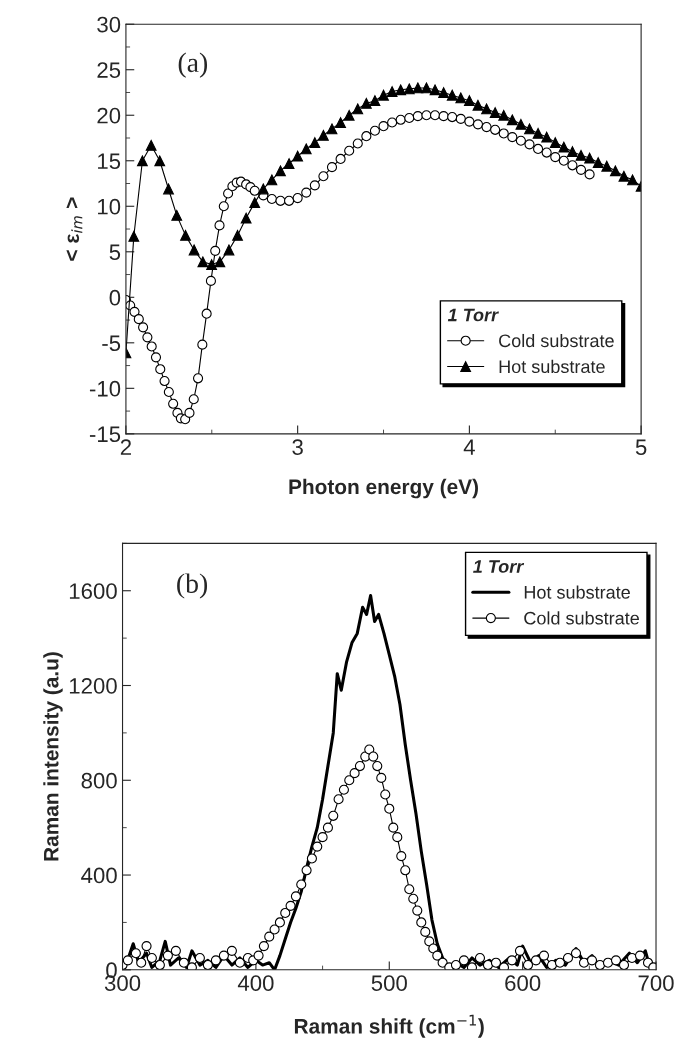  I want to click on y-tick-label: -5, so click(111, 343).